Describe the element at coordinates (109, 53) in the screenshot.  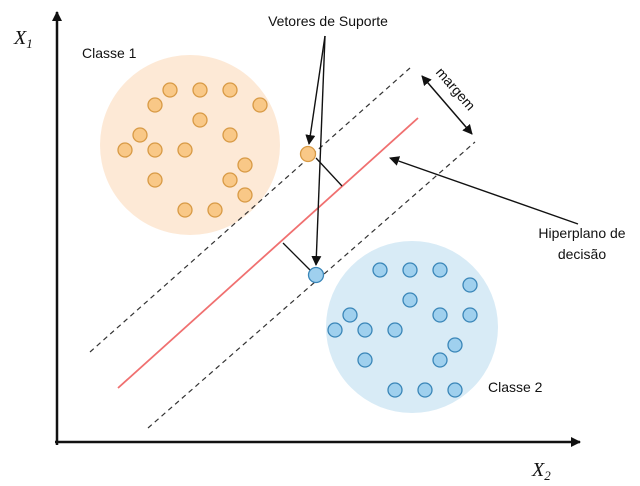
I see `class1-label: Classe 1` at that location.